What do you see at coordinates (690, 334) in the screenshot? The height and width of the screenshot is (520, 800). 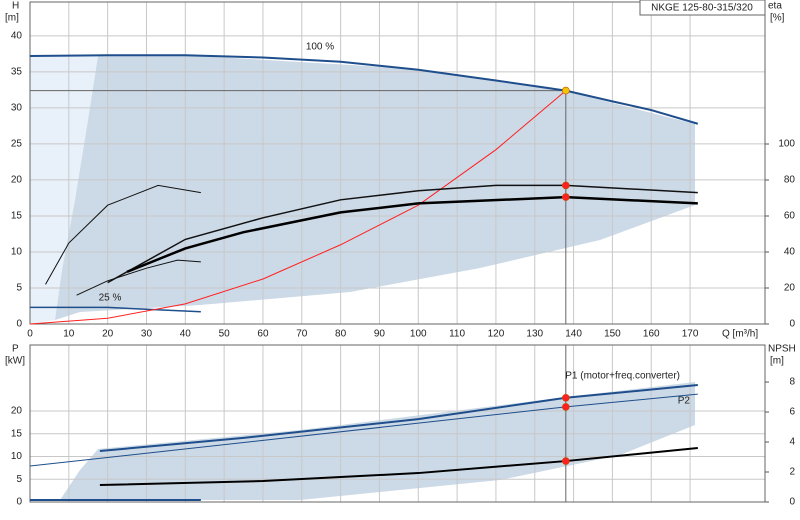 I see `x-tick-label: 170` at bounding box center [690, 334].